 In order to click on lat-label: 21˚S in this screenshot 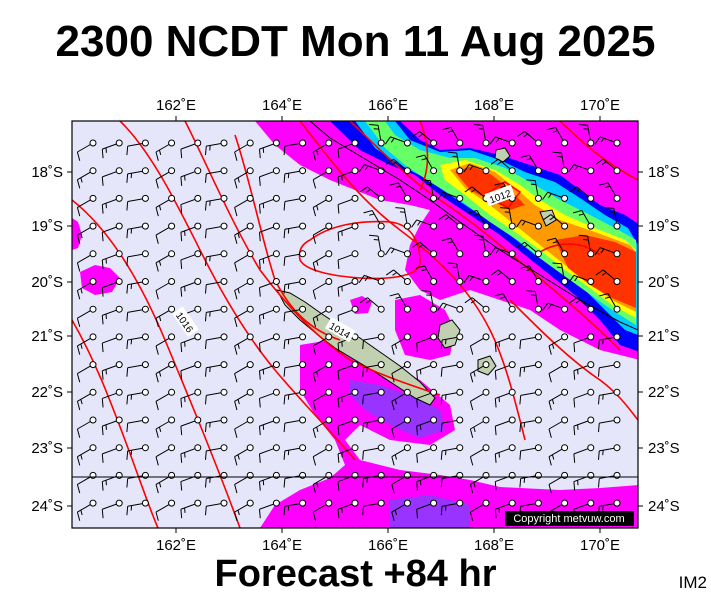, I will do `click(47, 336)`.